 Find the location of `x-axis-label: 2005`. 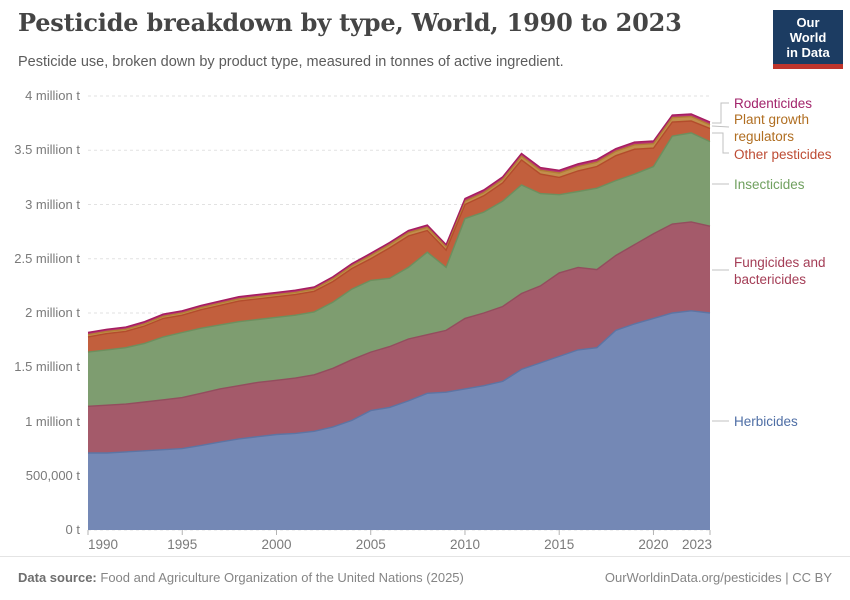

x-axis-label: 2005 is located at coordinates (370, 544).